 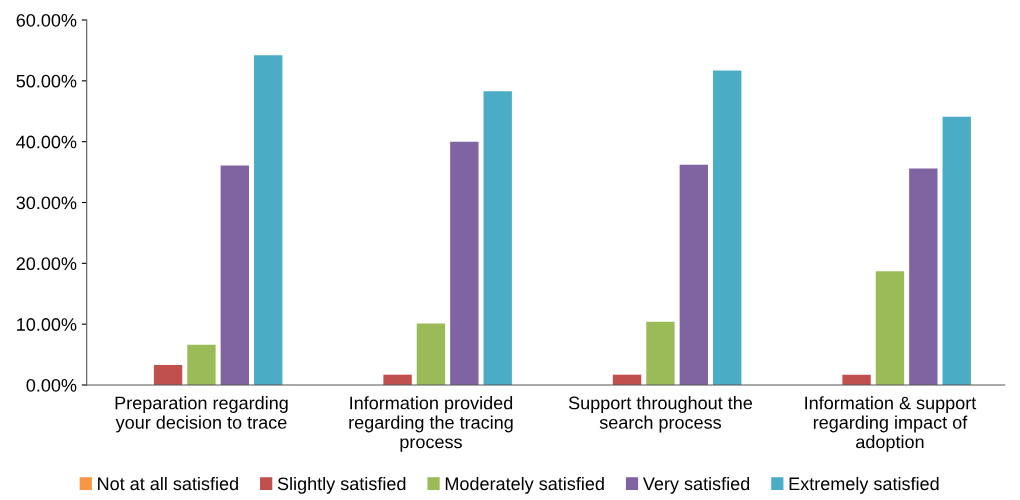 I want to click on legend-label: Extremely satisfied, so click(x=864, y=485).